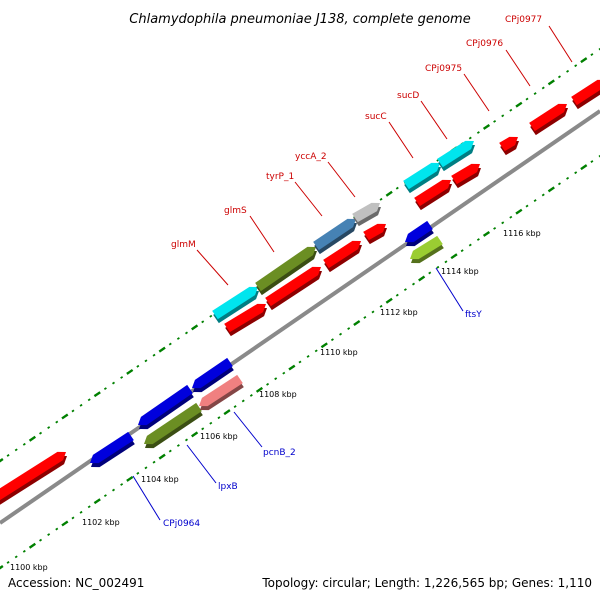 The width and height of the screenshot is (600, 600). What do you see at coordinates (311, 157) in the screenshot?
I see `gene-label-yccA_2: yccA_2` at bounding box center [311, 157].